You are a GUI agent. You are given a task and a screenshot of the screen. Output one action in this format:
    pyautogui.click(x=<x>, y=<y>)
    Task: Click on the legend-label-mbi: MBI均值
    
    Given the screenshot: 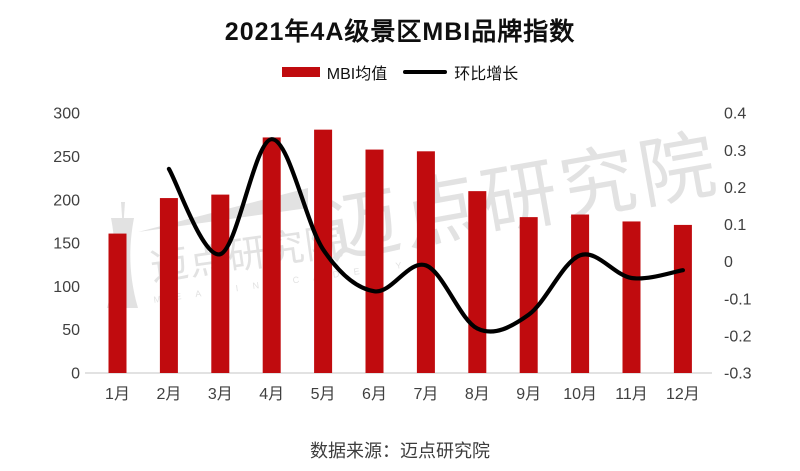 What is the action you would take?
    pyautogui.click(x=357, y=74)
    